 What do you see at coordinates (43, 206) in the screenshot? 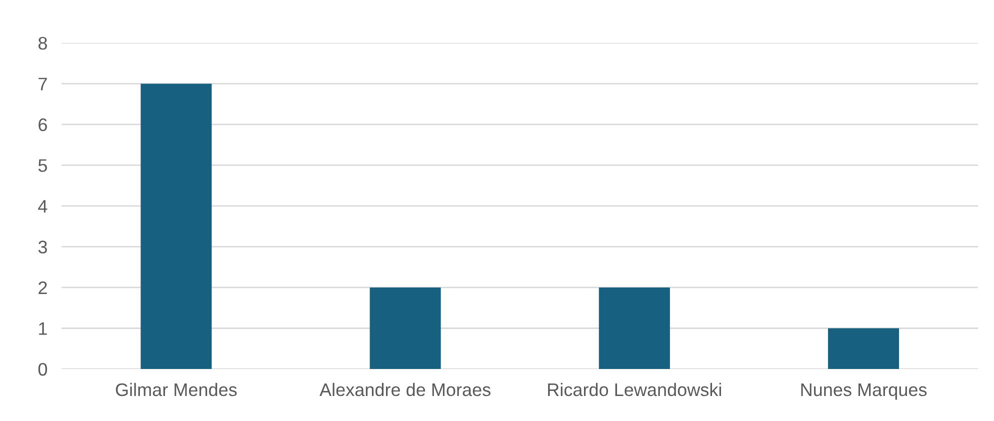
I see `y-tick-label: 4` at bounding box center [43, 206].